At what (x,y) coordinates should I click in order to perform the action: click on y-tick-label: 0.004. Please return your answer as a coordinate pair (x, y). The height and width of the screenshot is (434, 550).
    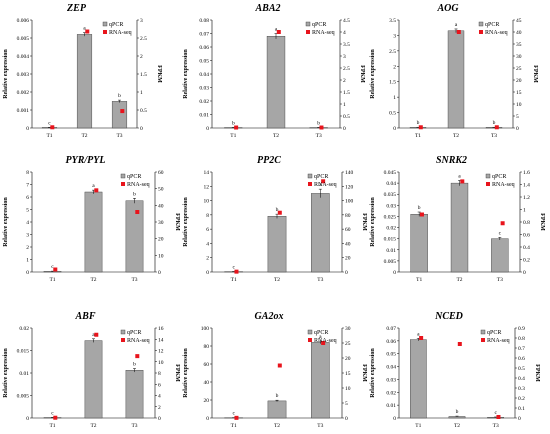
    Looking at the image, I should click on (23, 57).